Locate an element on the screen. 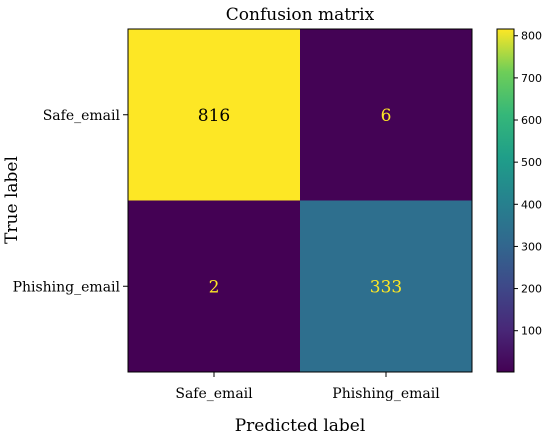 Image resolution: width=550 pixels, height=438 pixels. colorbar-tick-label-5: 600 is located at coordinates (531, 120).